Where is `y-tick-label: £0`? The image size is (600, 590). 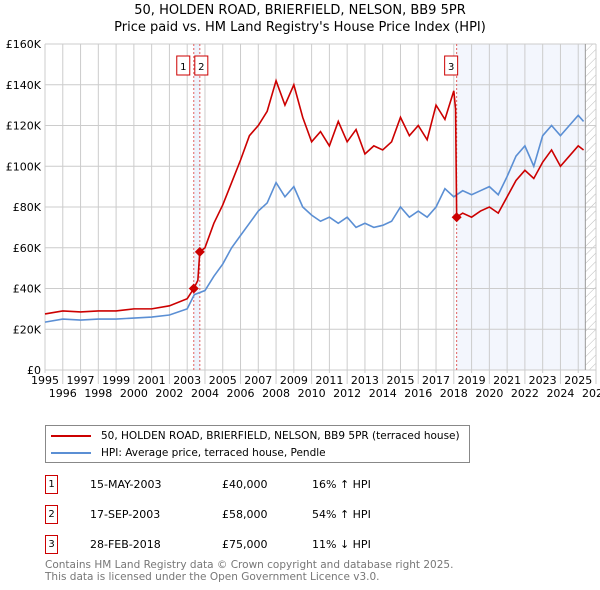
y-tick-label: £0 is located at coordinates (34, 370).